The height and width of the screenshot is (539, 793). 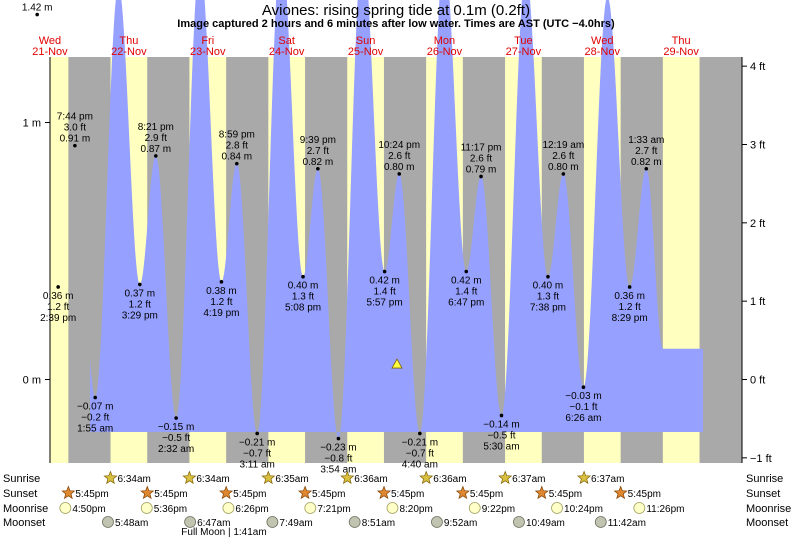 I want to click on tide-metres: −0.21 m, so click(x=257, y=442).